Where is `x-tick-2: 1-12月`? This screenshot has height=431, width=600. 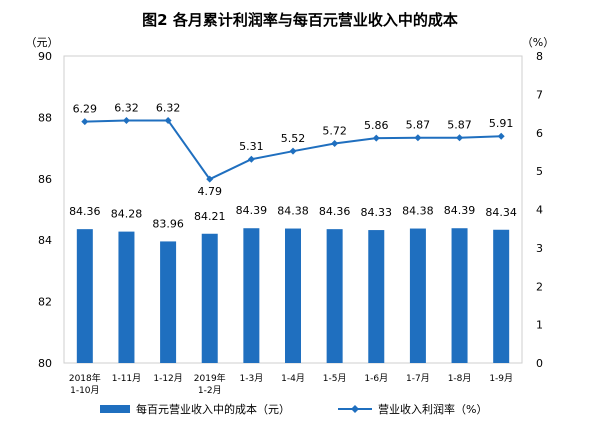 x-tick-2: 1-12月 is located at coordinates (167, 378).